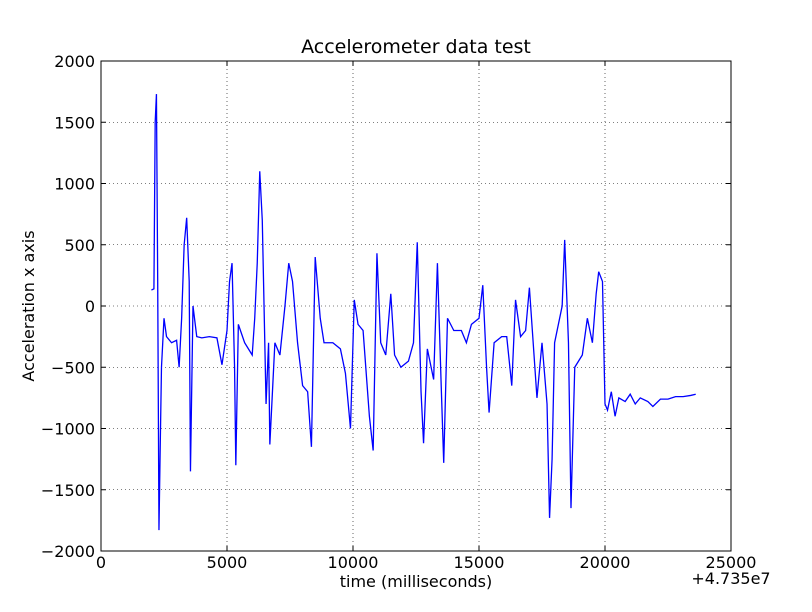 The width and height of the screenshot is (812, 612). What do you see at coordinates (353, 562) in the screenshot?
I see `x-tick-label: 10000` at bounding box center [353, 562].